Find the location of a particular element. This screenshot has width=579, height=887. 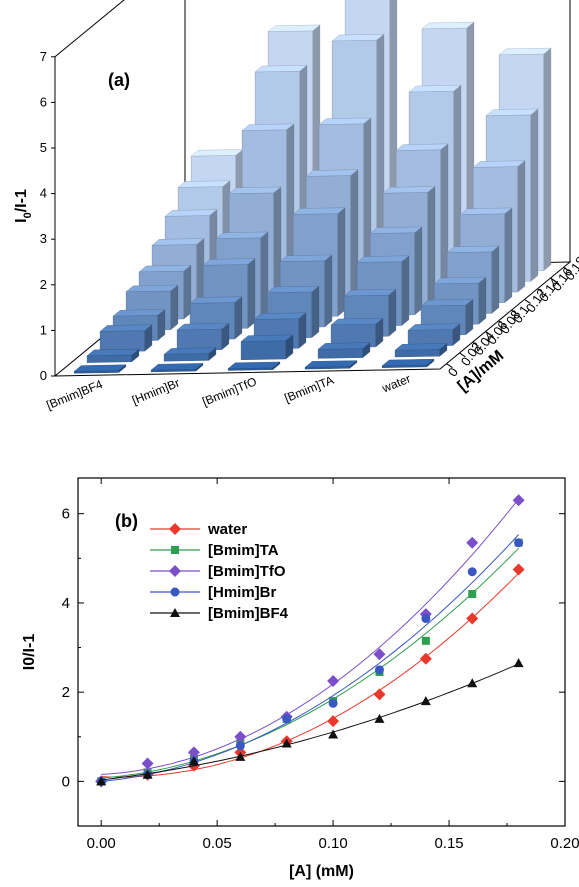

legend-entry: [Bmim]TA is located at coordinates (214, 550).